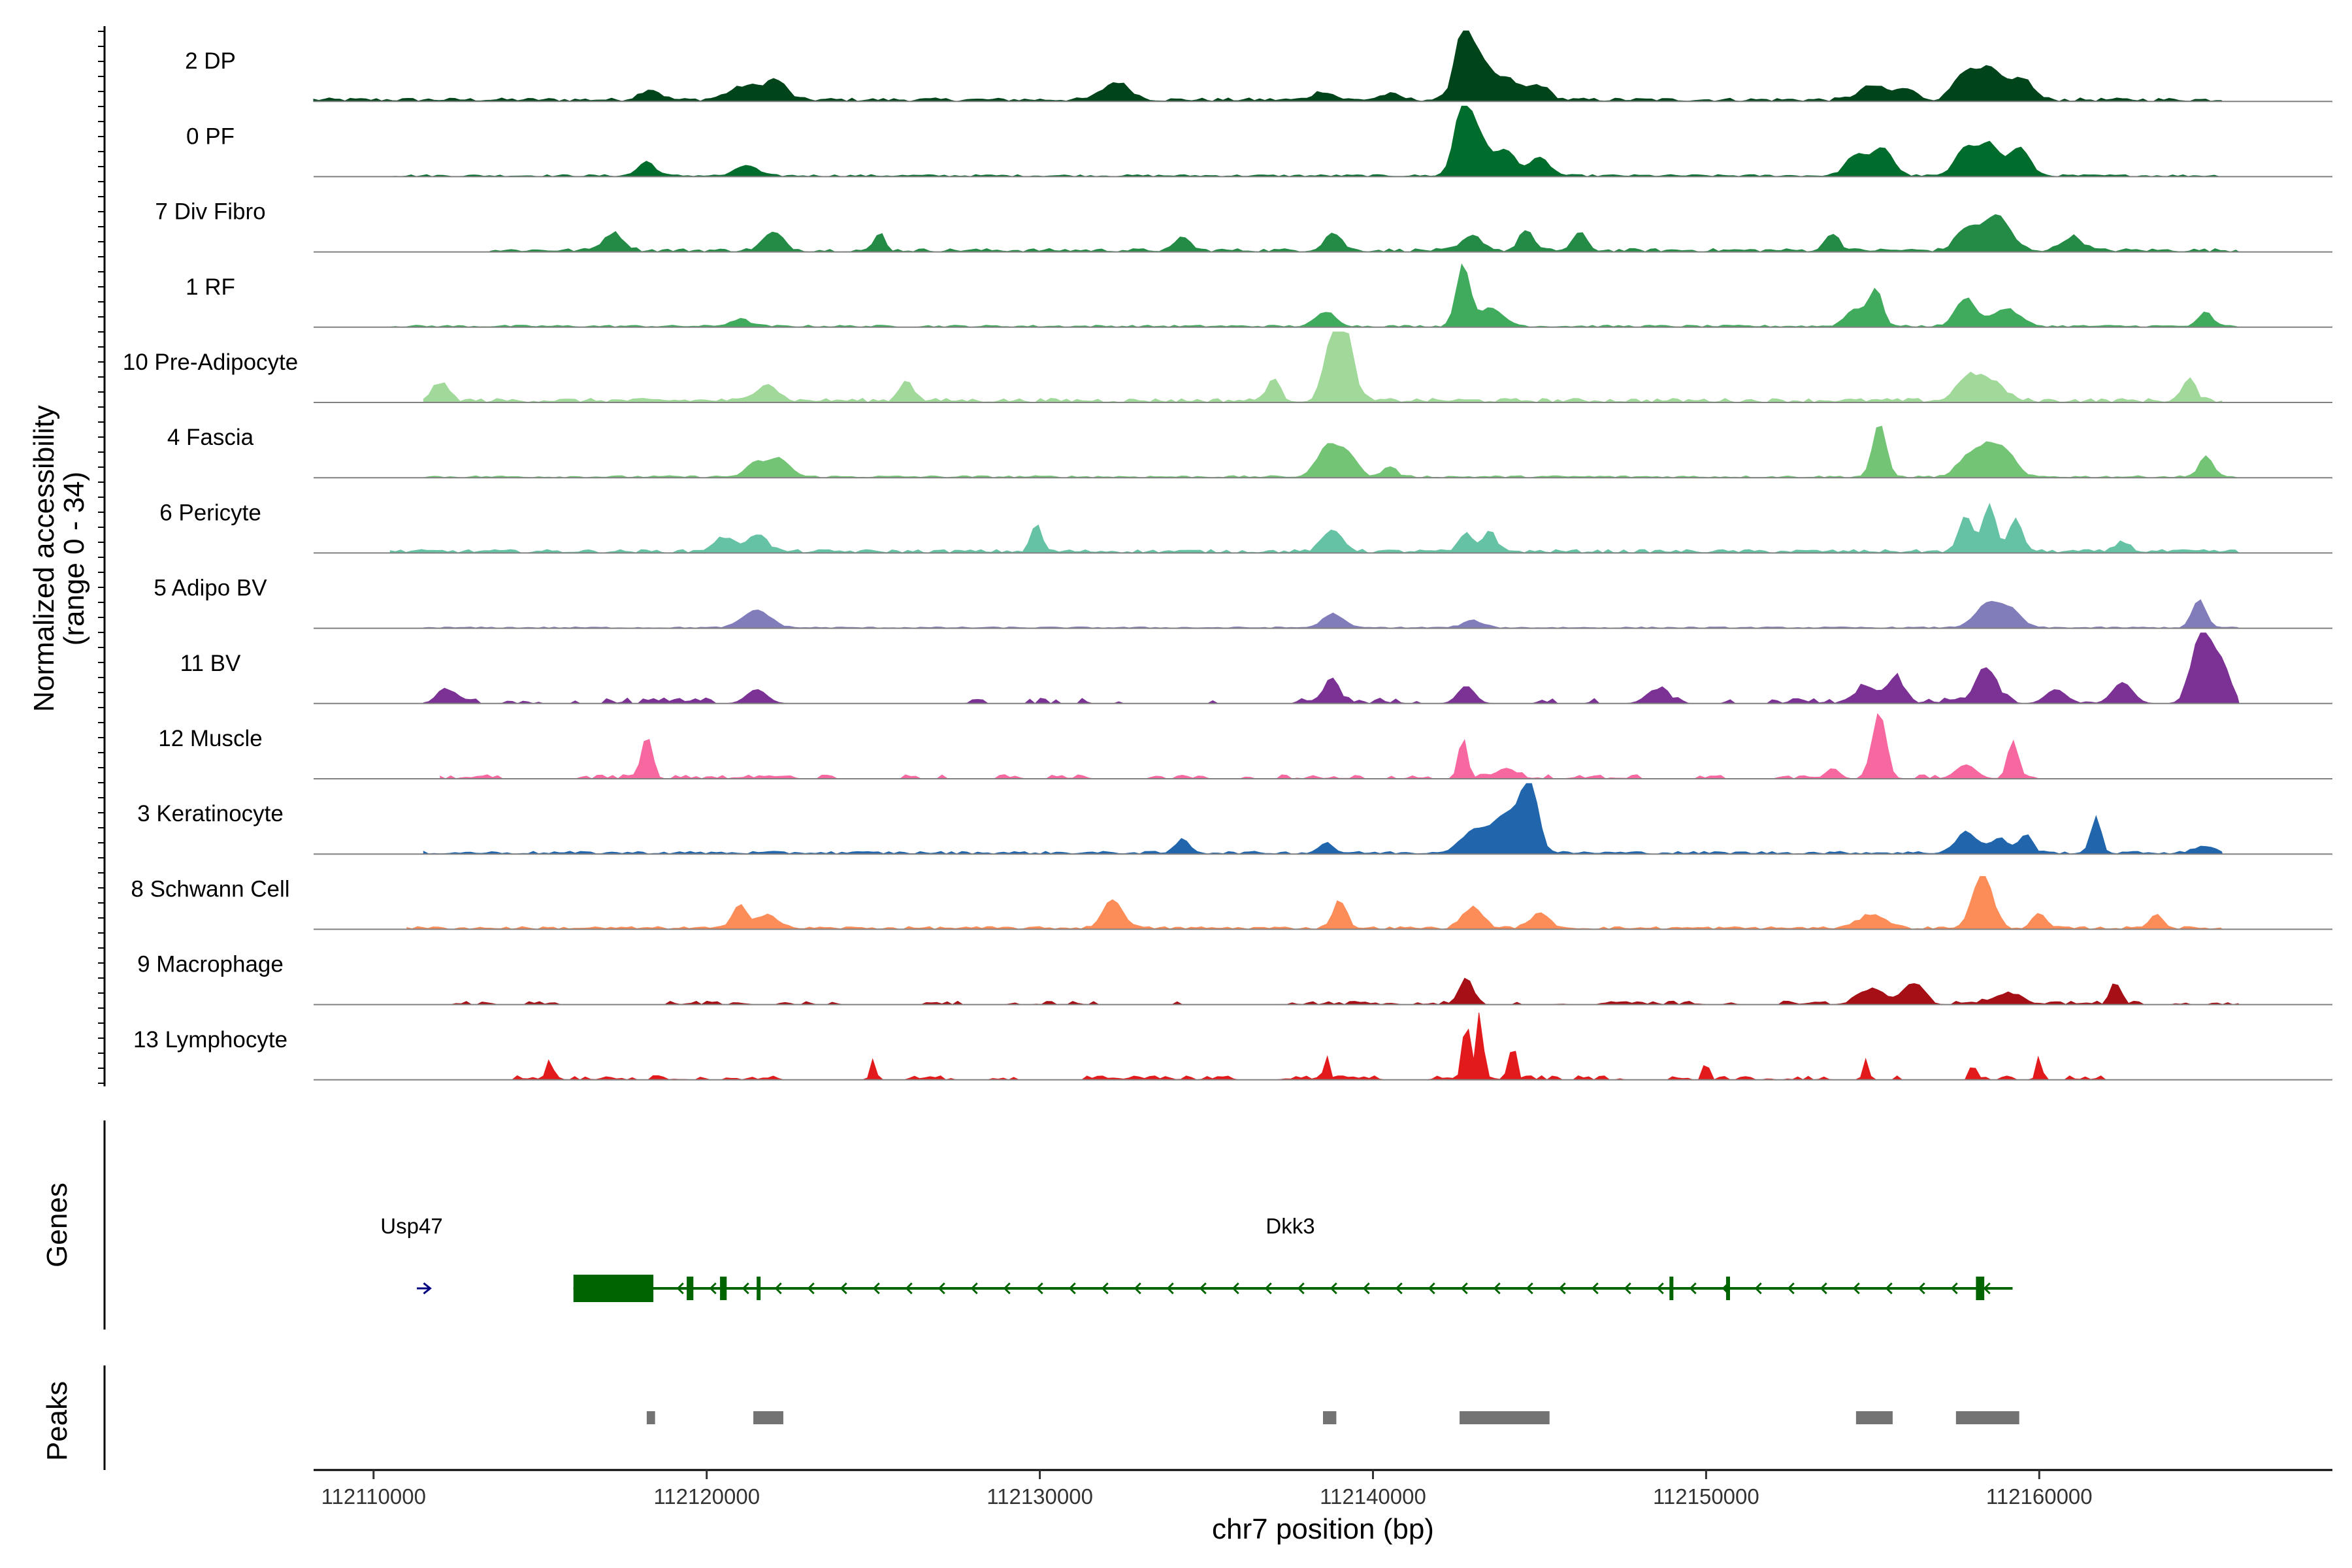 This screenshot has height=1568, width=2352. I want to click on track-label: 13 Lymphocyte, so click(210, 1040).